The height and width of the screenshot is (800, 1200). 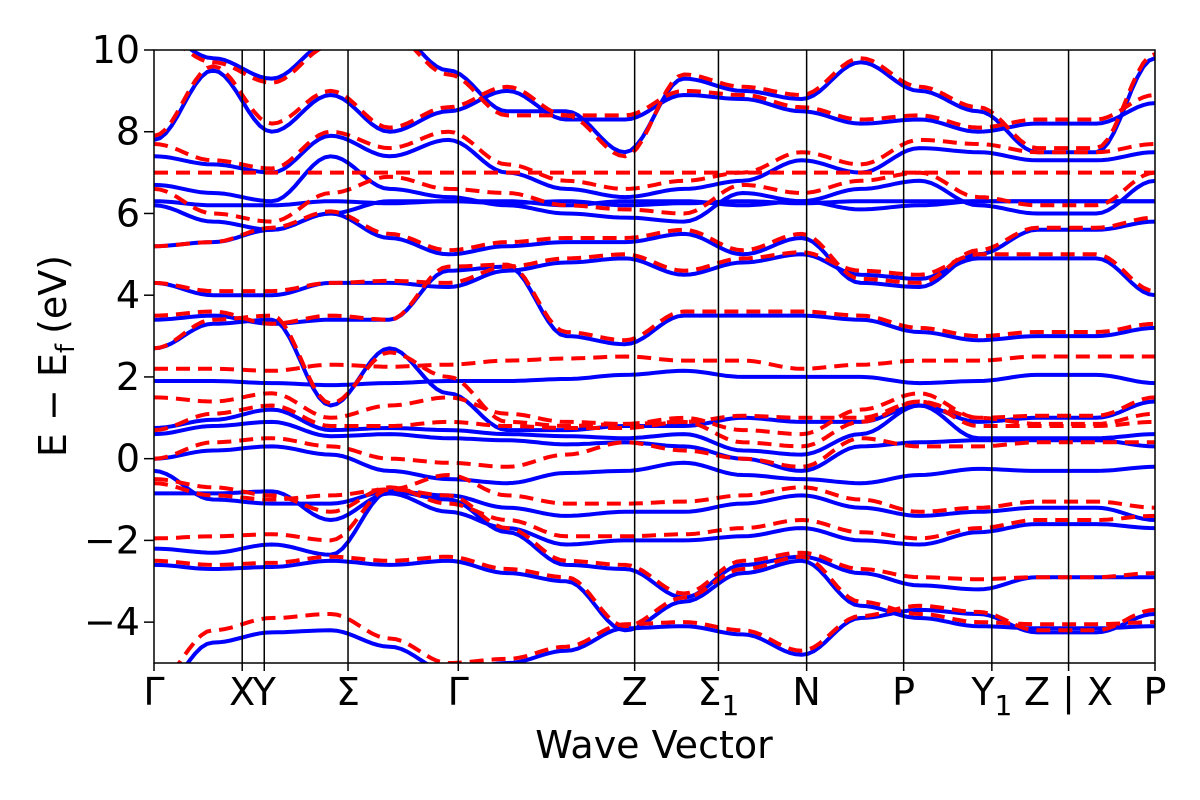 I want to click on x-tick-label: N, so click(x=806, y=692).